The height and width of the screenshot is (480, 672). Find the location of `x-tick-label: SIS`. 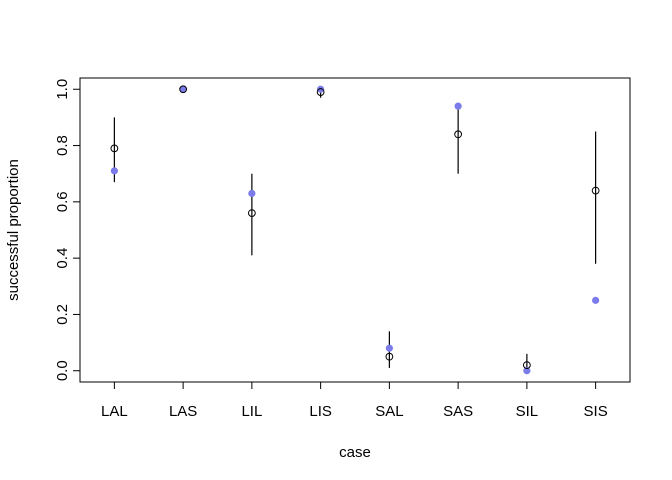

x-tick-label: SIS is located at coordinates (596, 411).